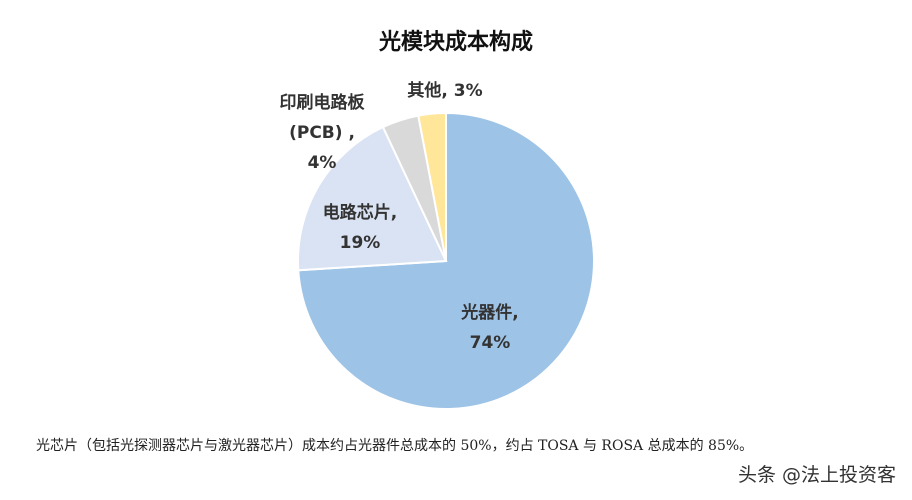 This screenshot has width=912, height=500. Describe the element at coordinates (360, 228) in the screenshot. I see `slice-label: 电路芯片, 19%` at that location.